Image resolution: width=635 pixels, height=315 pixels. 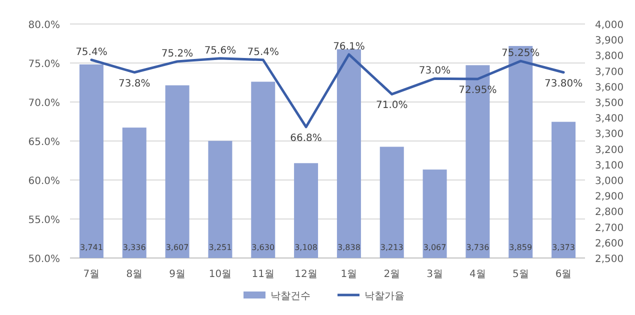 I want to click on x-tick-label: 11월, so click(x=263, y=274).